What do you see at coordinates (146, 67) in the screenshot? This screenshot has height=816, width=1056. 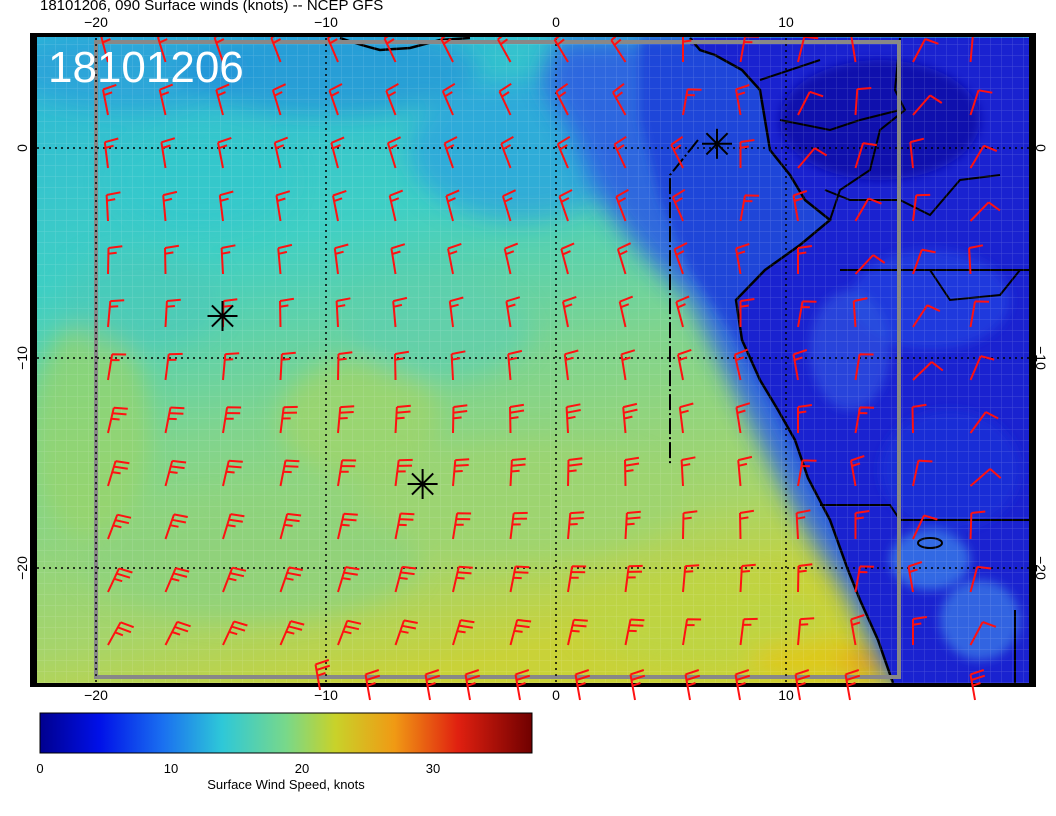 I see `date-overlay: 18101206` at bounding box center [146, 67].